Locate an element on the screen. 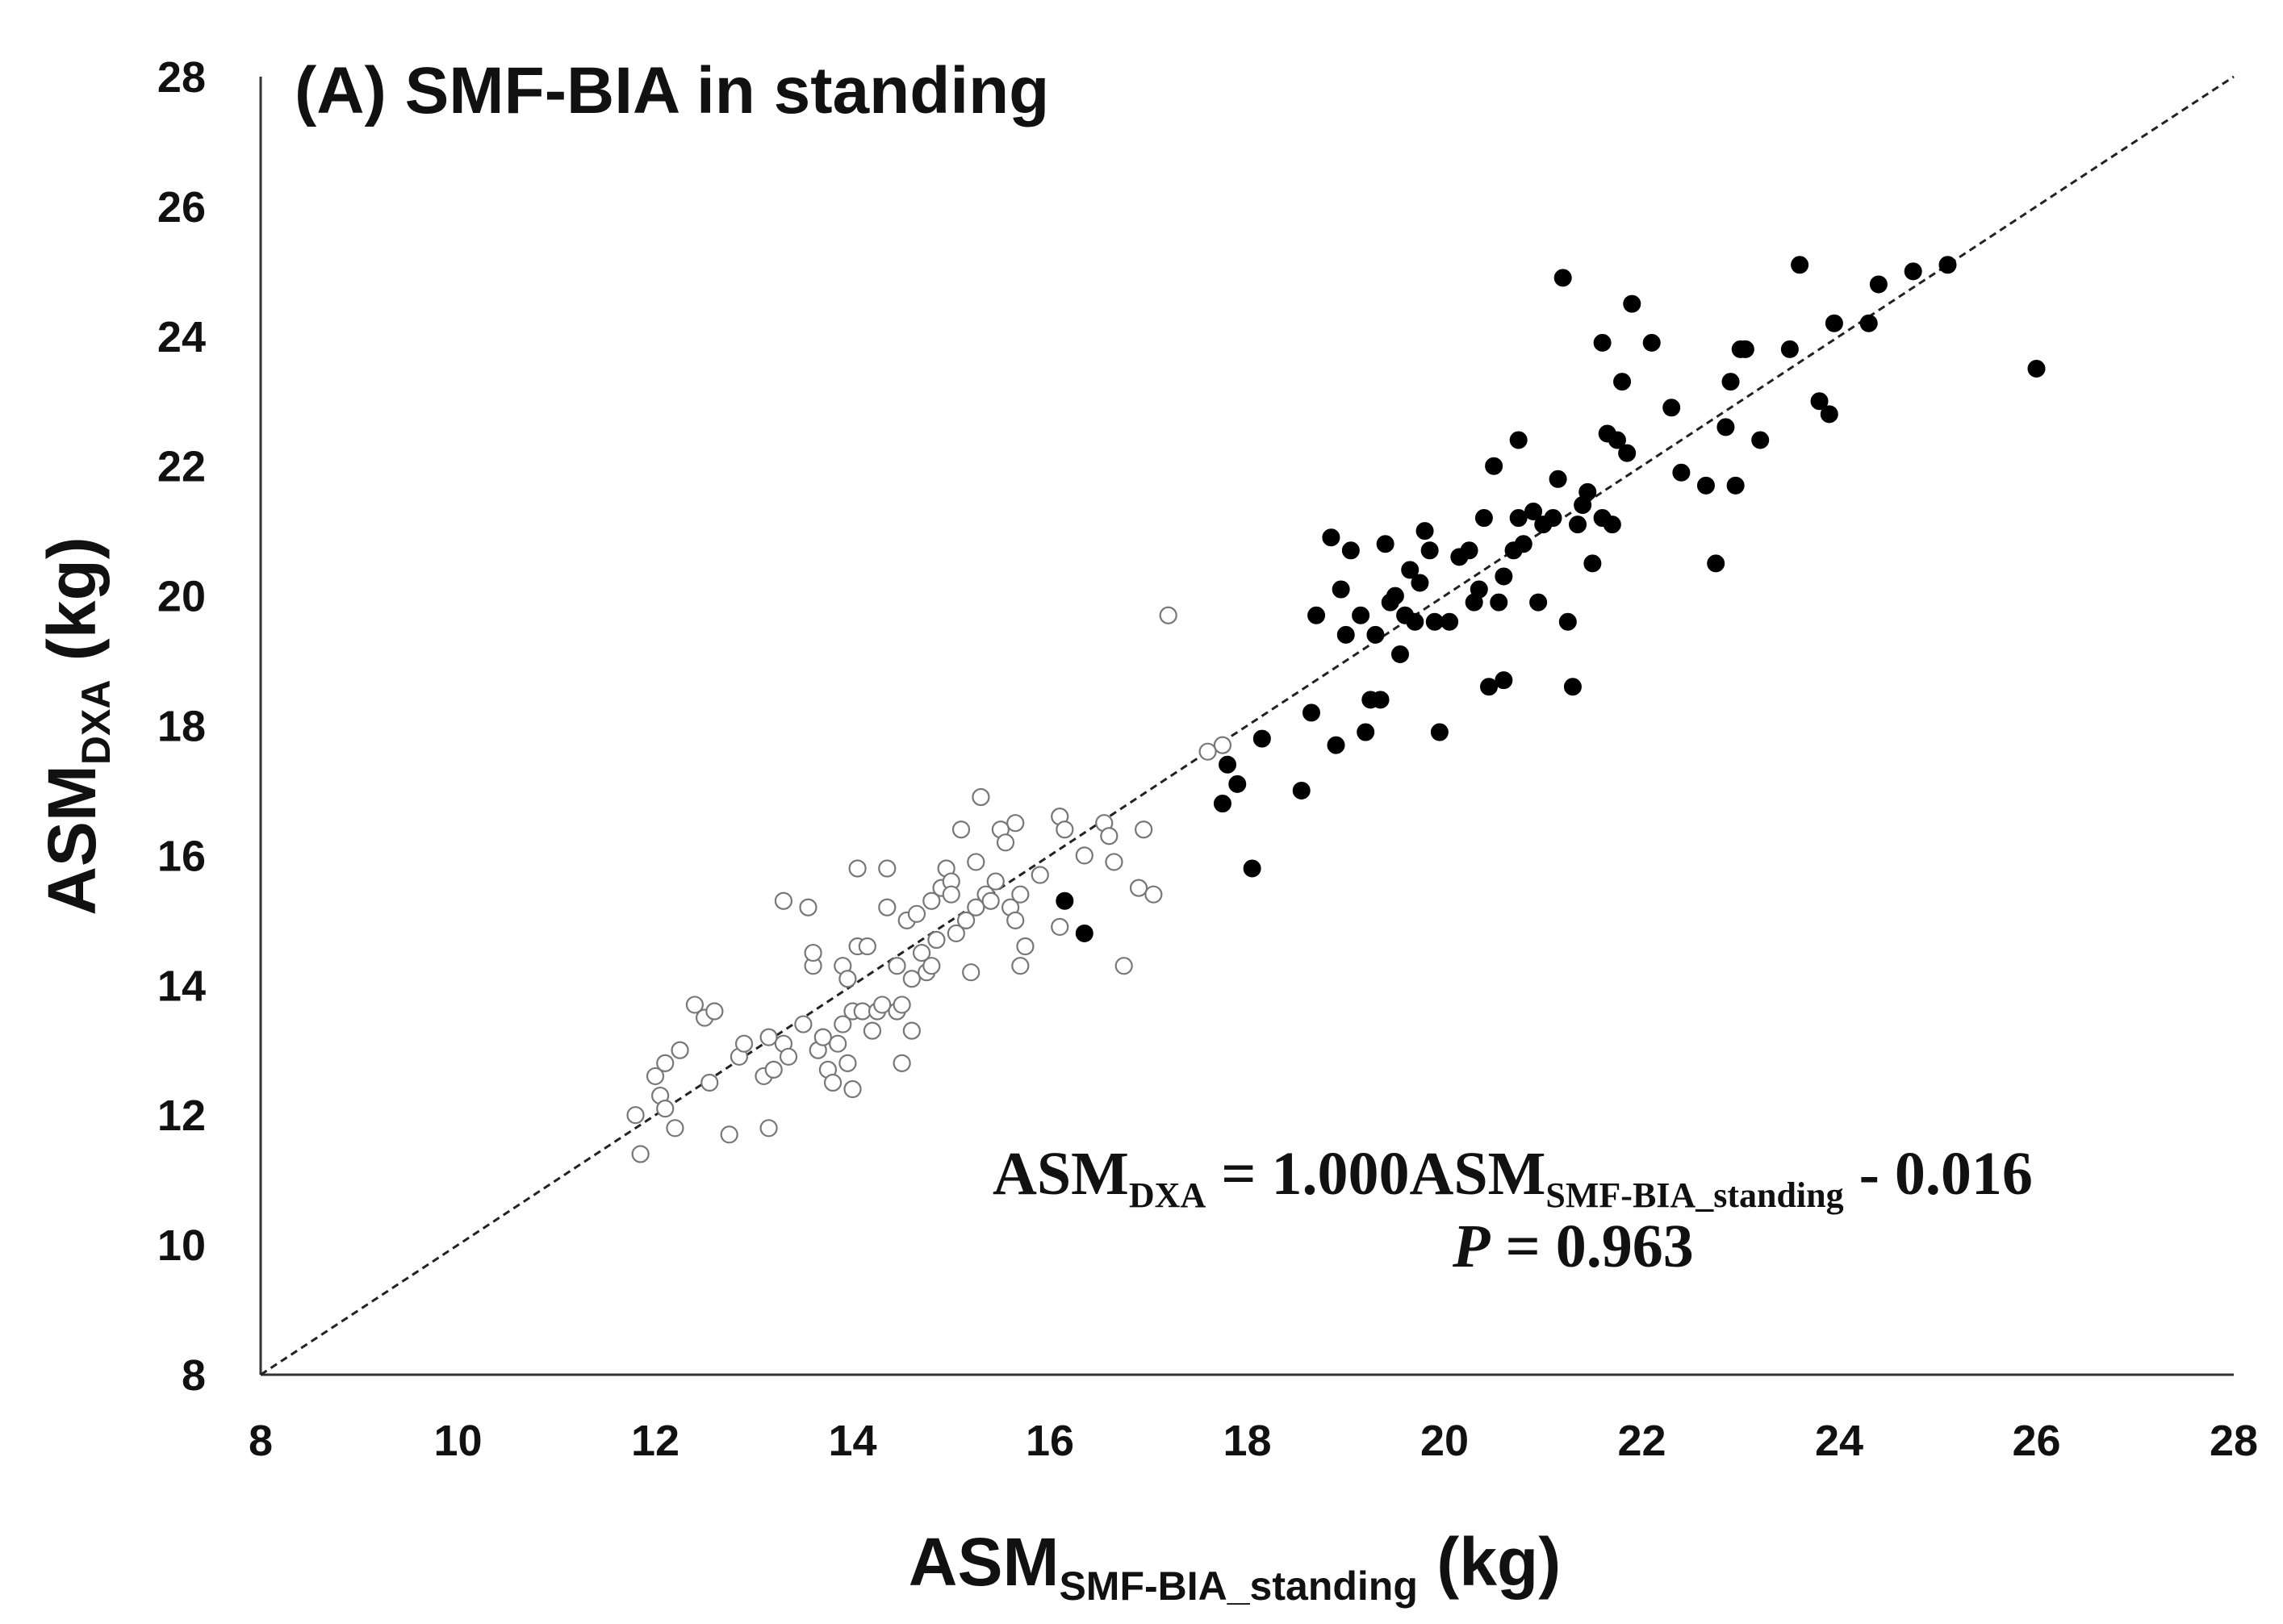  x-tick-labels: 8 10 12 14 16 18 20 22 24 26 28 is located at coordinates (1254, 1441).